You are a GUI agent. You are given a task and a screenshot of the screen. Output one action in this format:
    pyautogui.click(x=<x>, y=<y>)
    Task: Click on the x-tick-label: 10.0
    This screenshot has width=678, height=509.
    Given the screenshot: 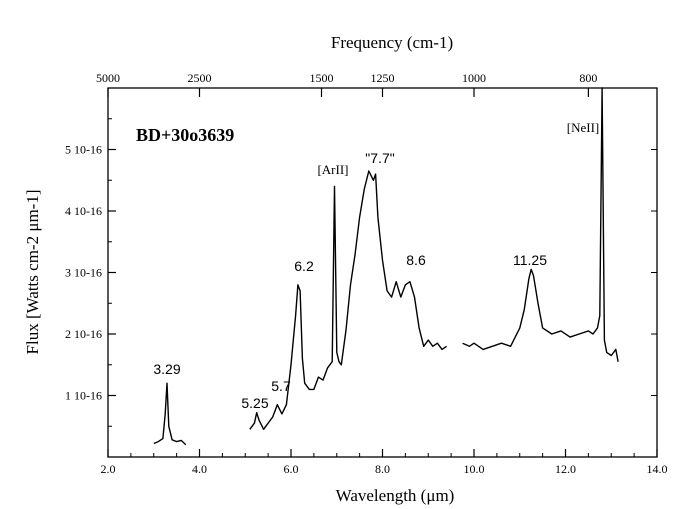 What is the action you would take?
    pyautogui.click(x=474, y=469)
    